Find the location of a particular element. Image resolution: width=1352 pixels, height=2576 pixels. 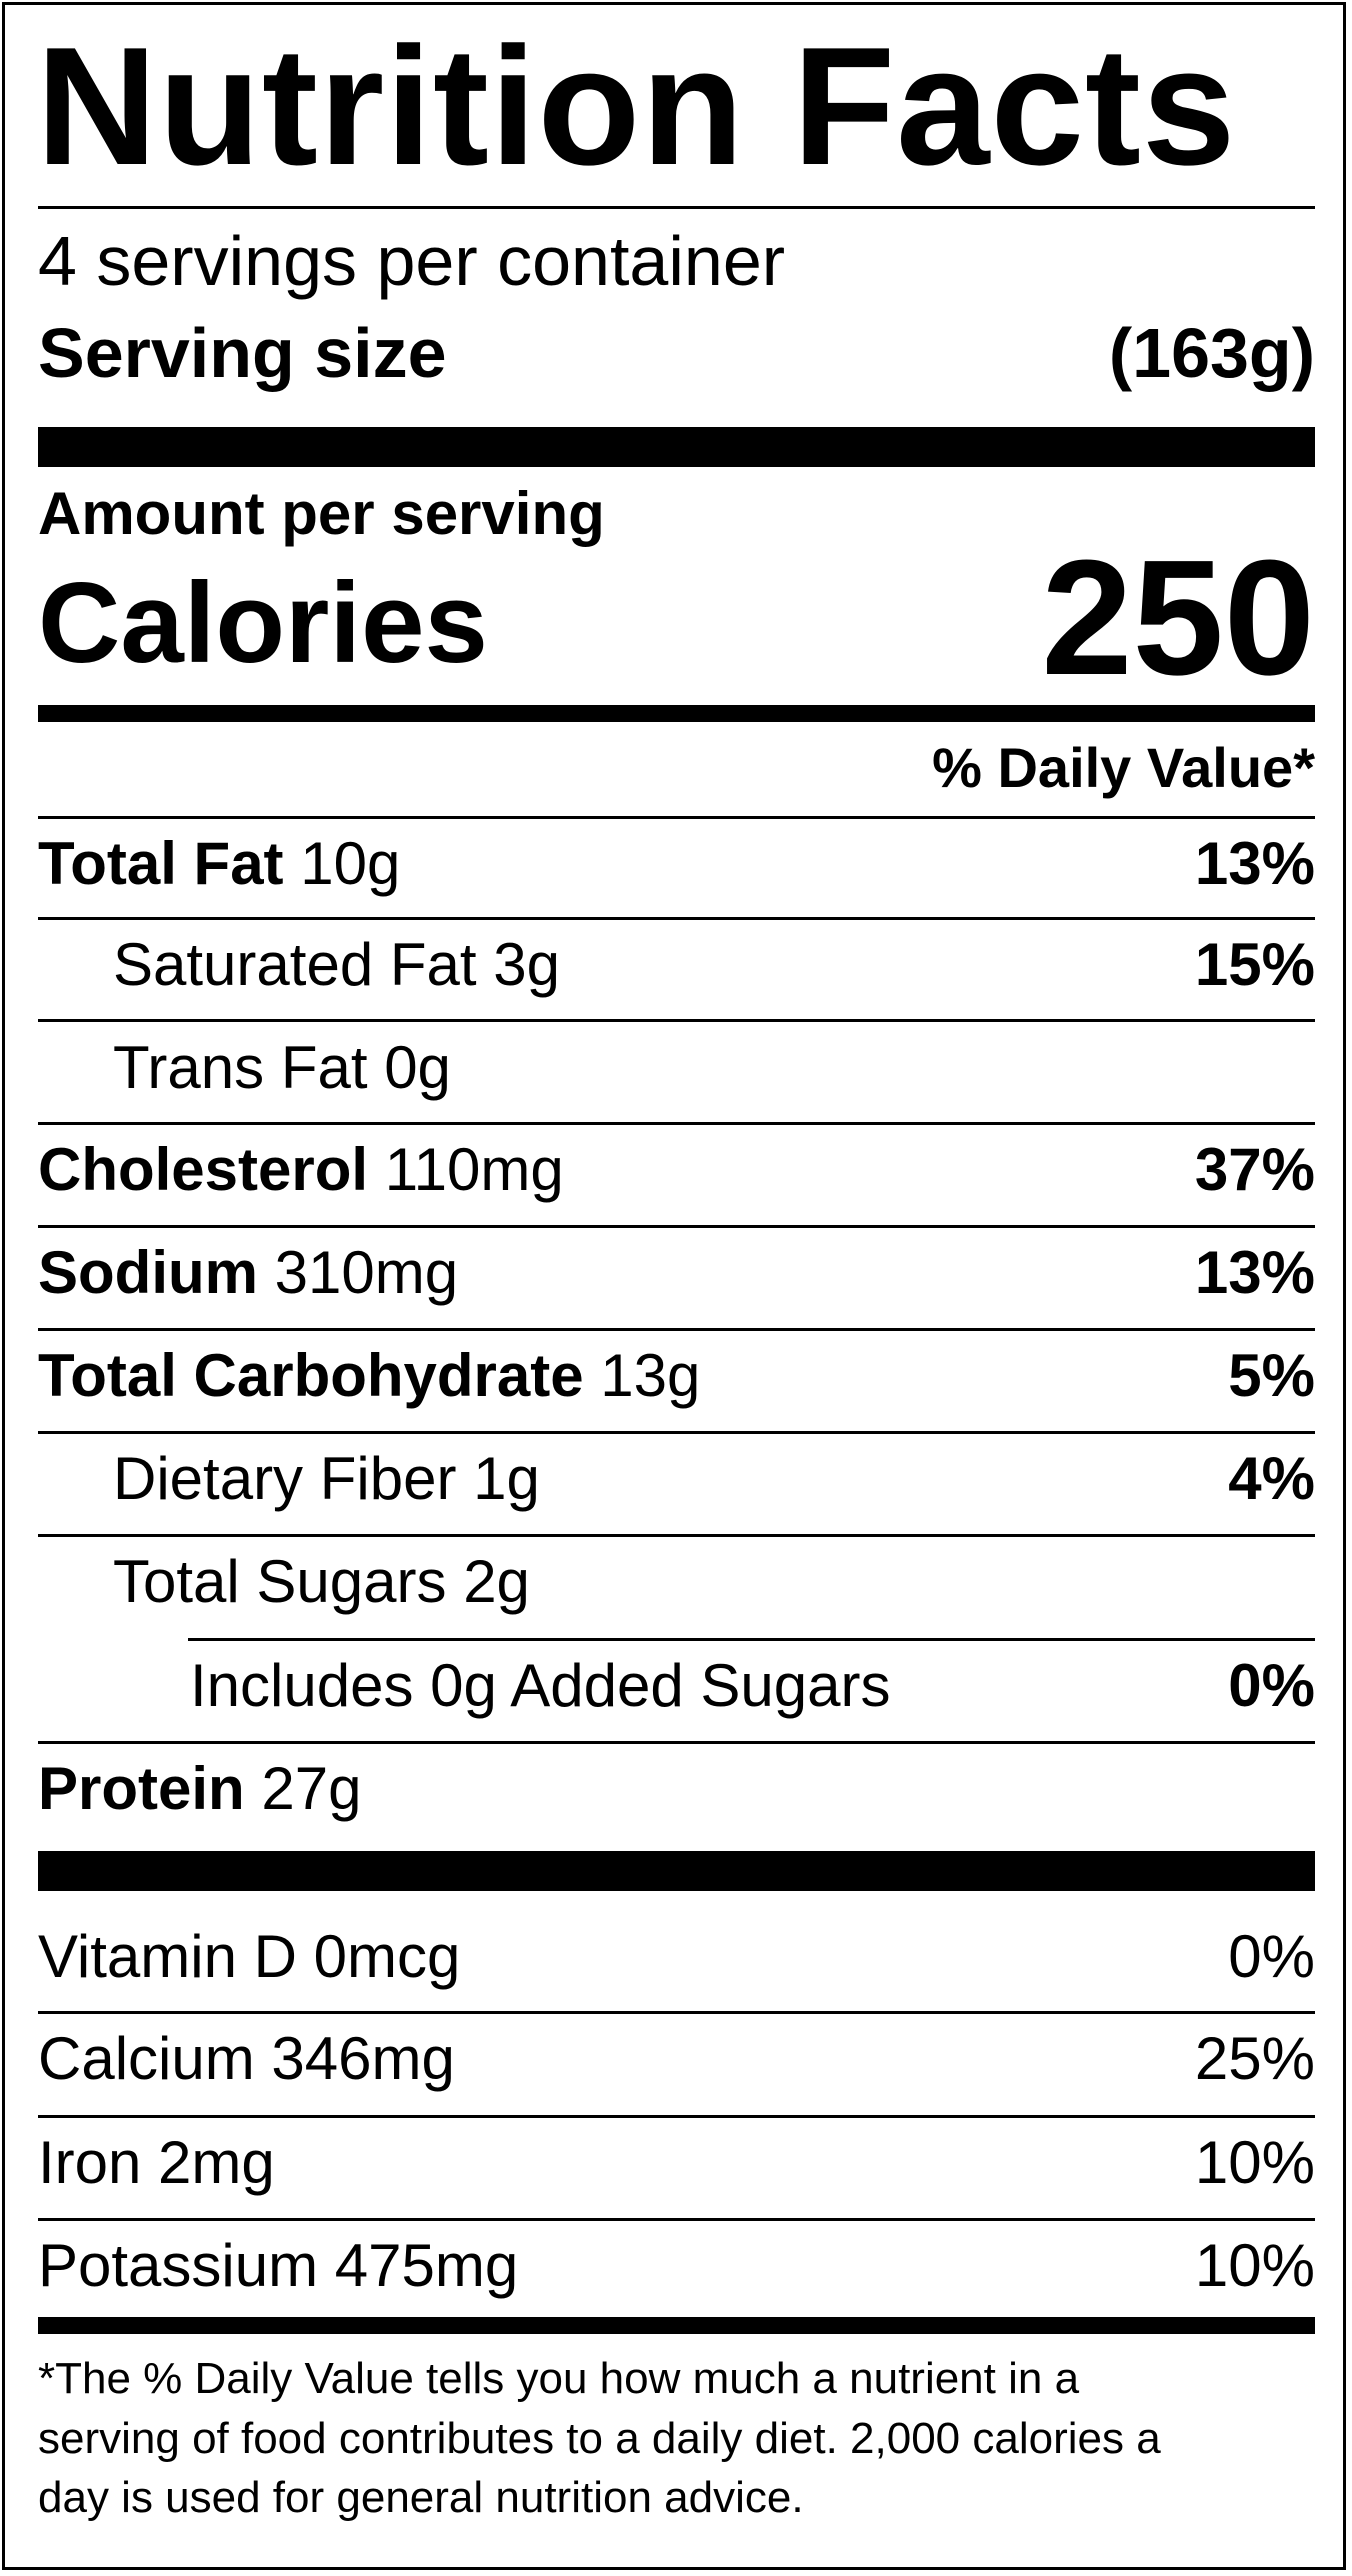

potassium-dv: 10% is located at coordinates (1254, 2265).